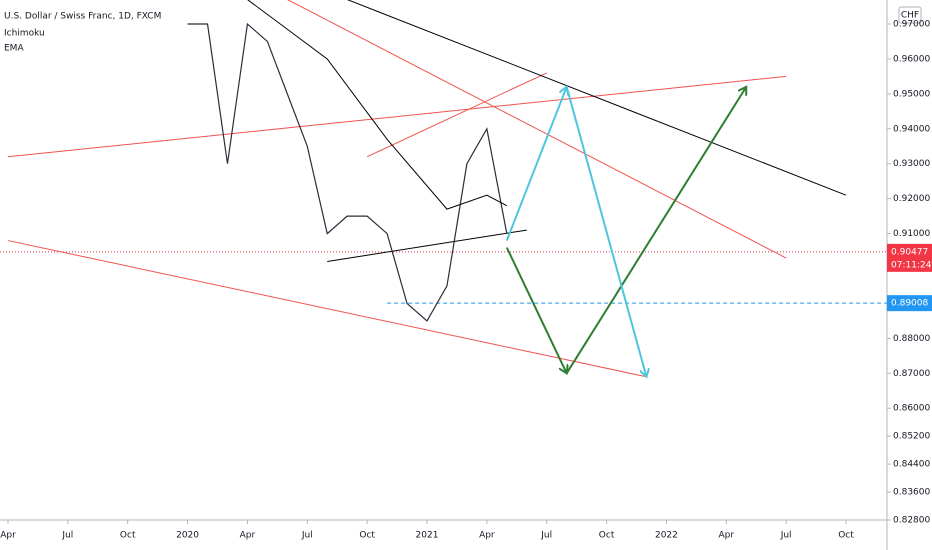 This screenshot has width=932, height=550. Describe the element at coordinates (911, 164) in the screenshot. I see `y-tick-label: 0.93000` at that location.